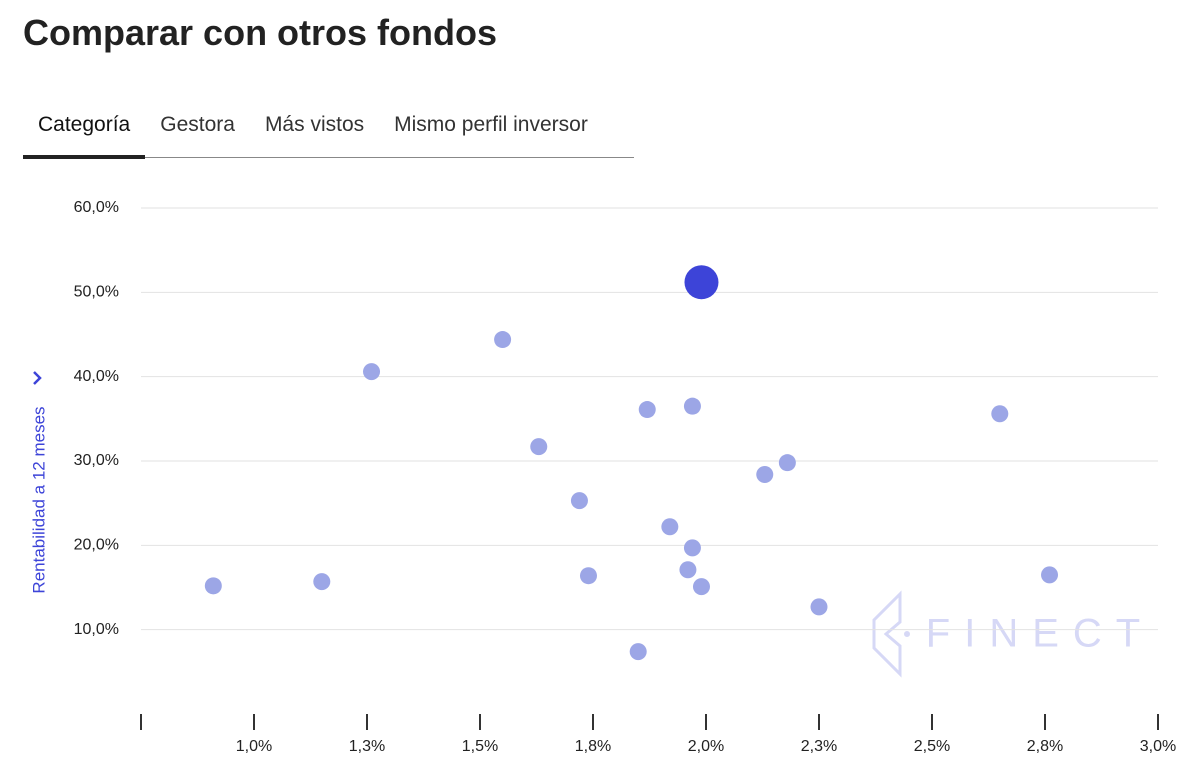 This screenshot has height=781, width=1200. Describe the element at coordinates (84, 129) in the screenshot. I see `tab: Categoría` at that location.